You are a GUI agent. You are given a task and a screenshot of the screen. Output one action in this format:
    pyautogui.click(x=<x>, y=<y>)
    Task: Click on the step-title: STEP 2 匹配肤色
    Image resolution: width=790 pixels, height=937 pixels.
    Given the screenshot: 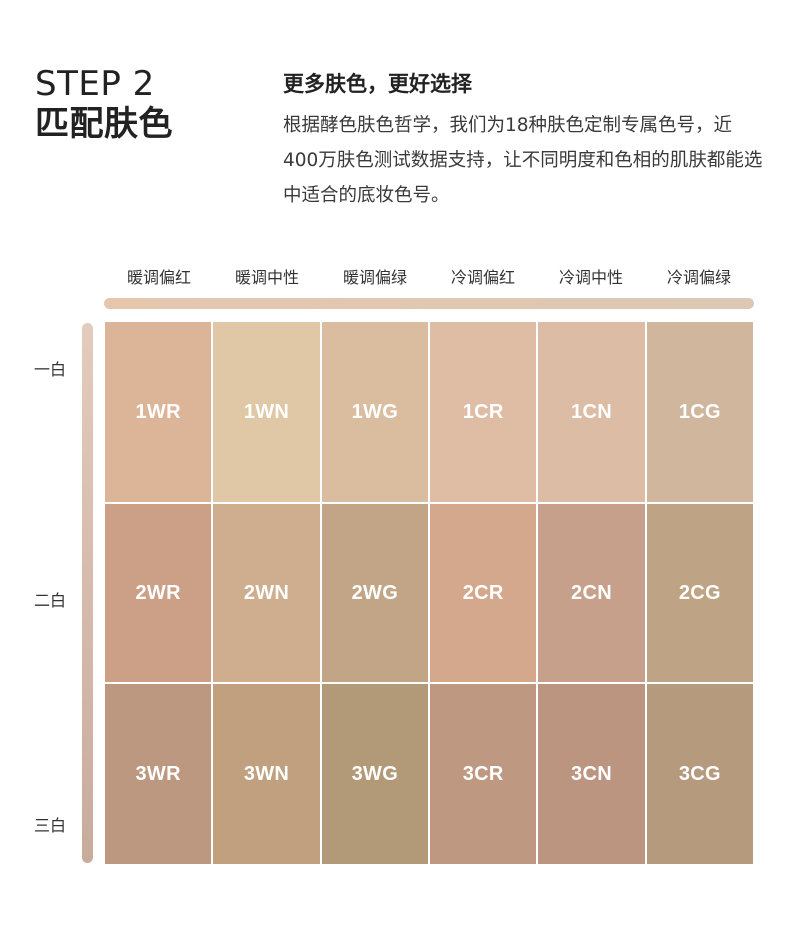 What is the action you would take?
    pyautogui.click(x=104, y=104)
    